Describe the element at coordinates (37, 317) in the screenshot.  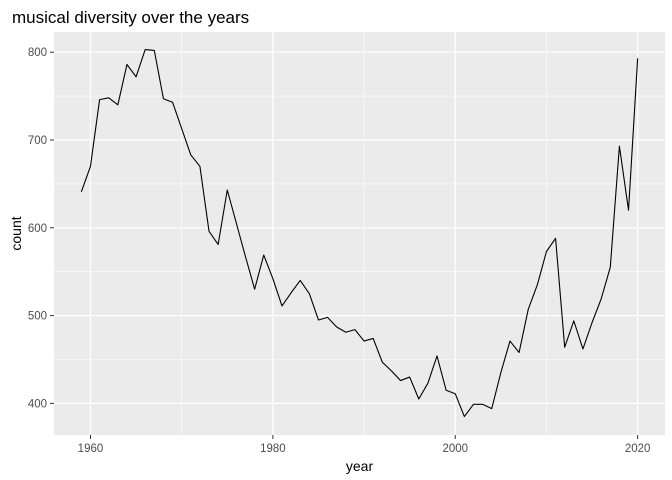
I see `y-tick-label: 500` at that location.